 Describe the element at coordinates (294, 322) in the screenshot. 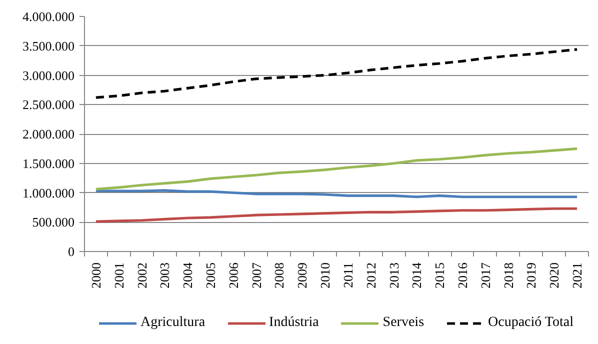

I see `legend-label: Indústria` at that location.